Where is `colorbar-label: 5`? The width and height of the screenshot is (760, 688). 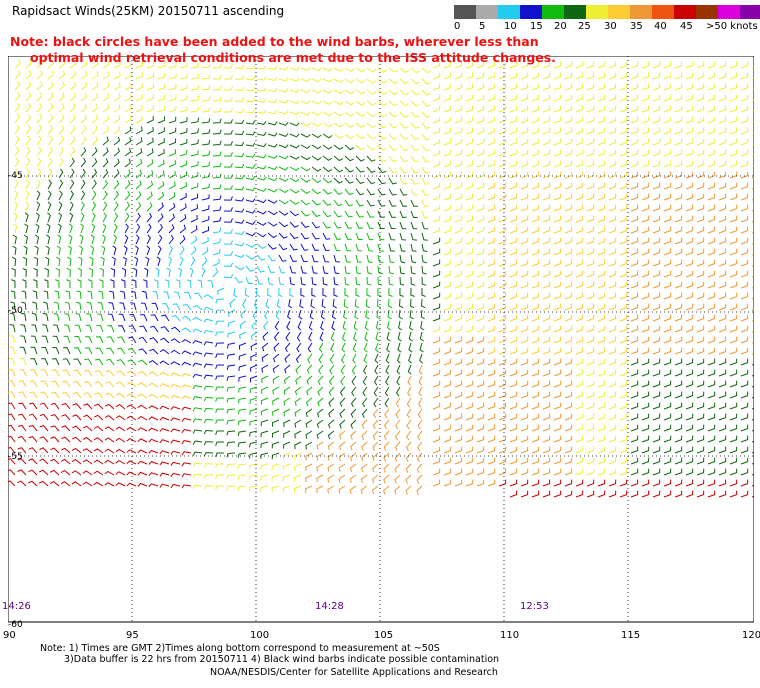
colorbar-label: 5 is located at coordinates (482, 26).